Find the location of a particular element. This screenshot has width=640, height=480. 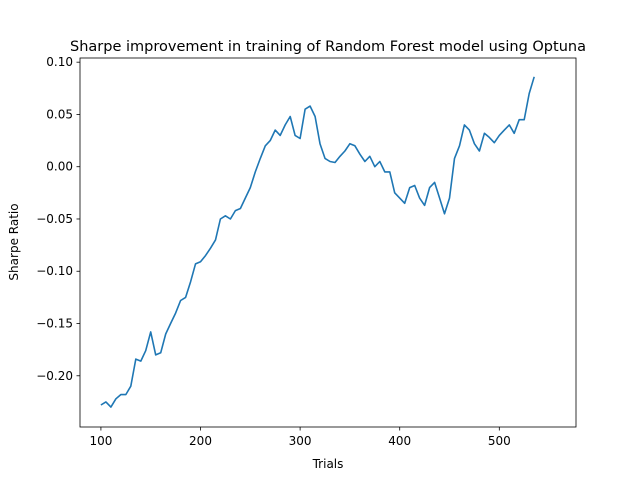

y-tick-label: 0.00 is located at coordinates (59, 167).